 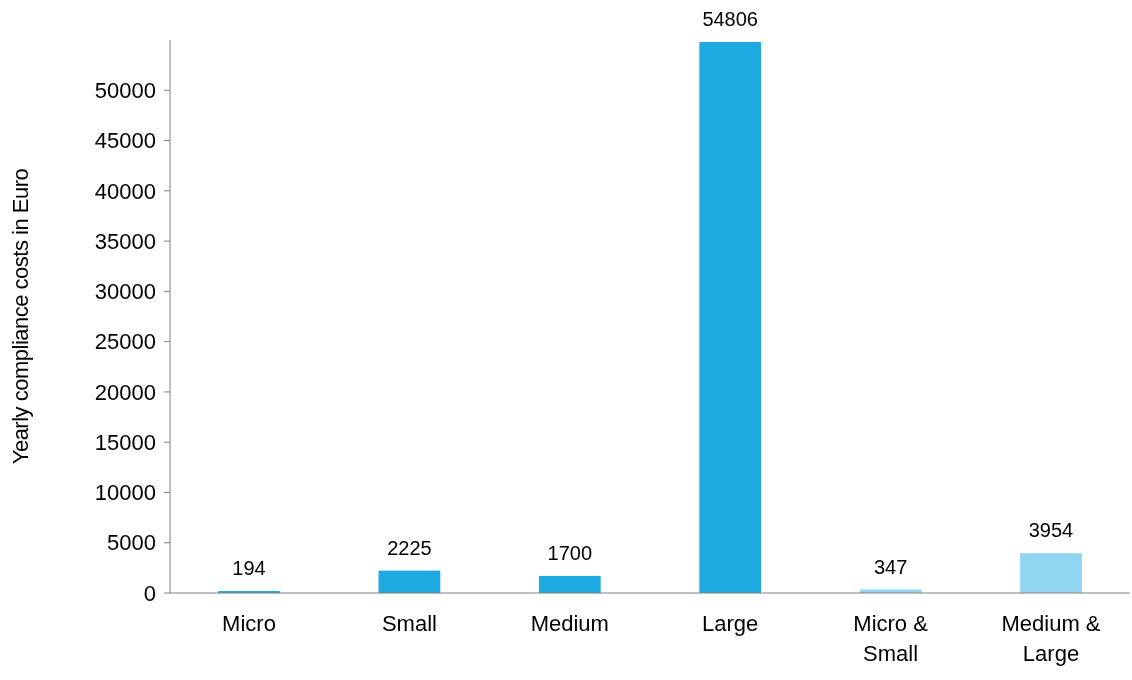 What do you see at coordinates (249, 623) in the screenshot?
I see `x-tick-label: Micro` at bounding box center [249, 623].